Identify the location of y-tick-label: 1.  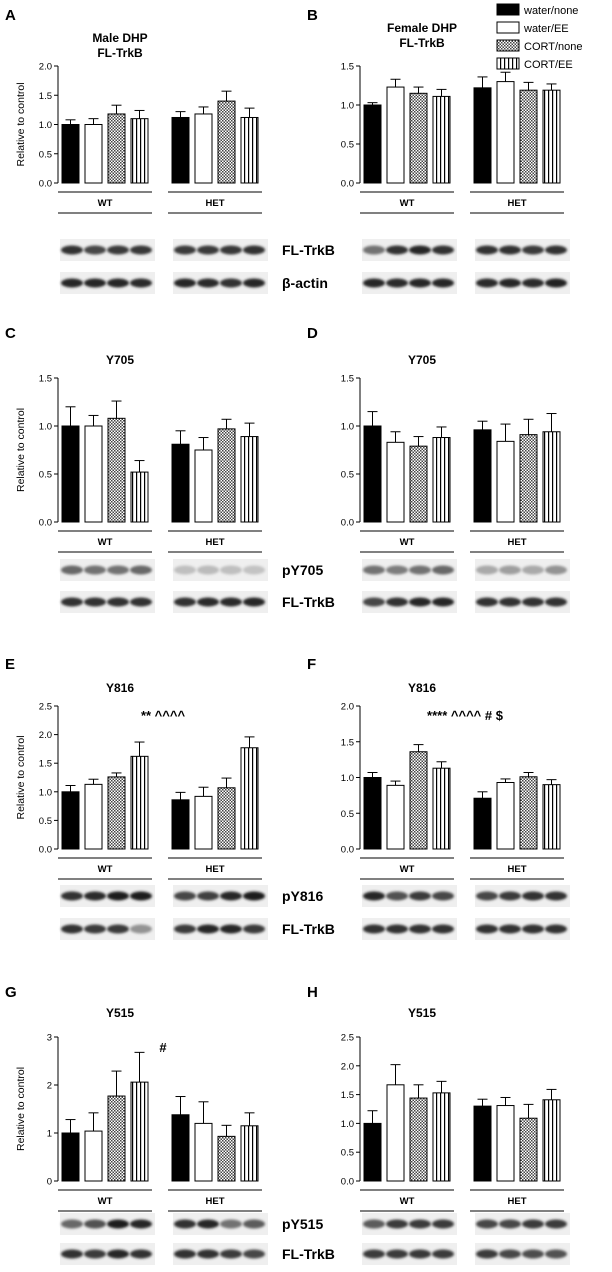
(49, 1134).